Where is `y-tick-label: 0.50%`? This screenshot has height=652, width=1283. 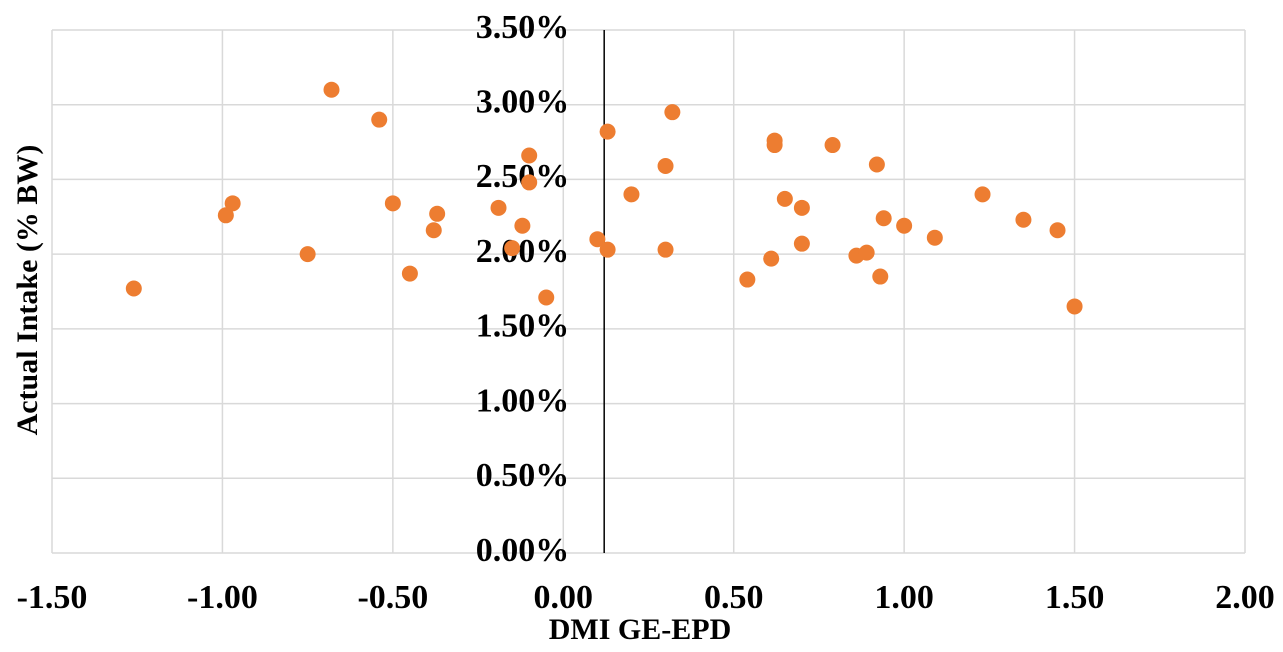
y-tick-label: 0.50% is located at coordinates (523, 475).